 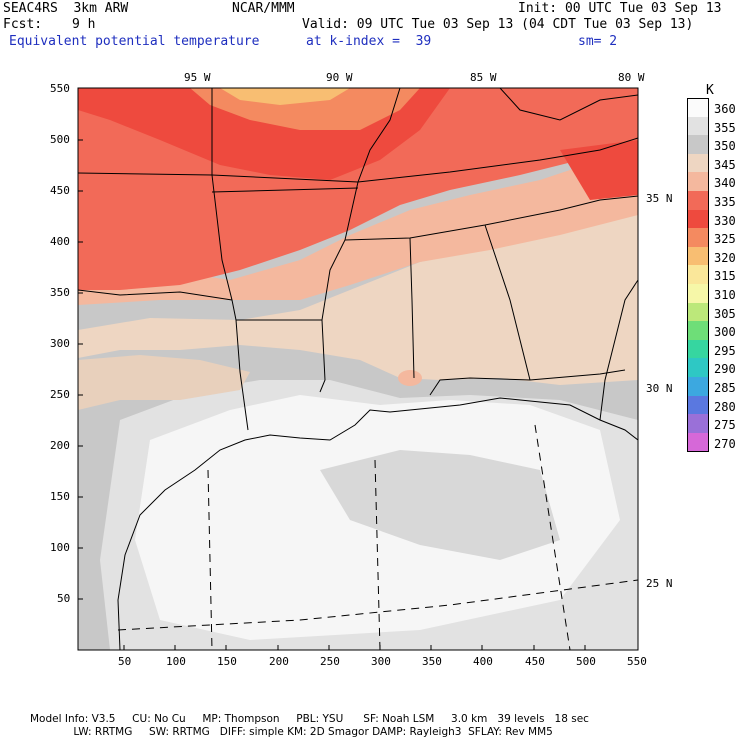 What do you see at coordinates (659, 388) in the screenshot?
I see `lat-label: 30 N` at bounding box center [659, 388].